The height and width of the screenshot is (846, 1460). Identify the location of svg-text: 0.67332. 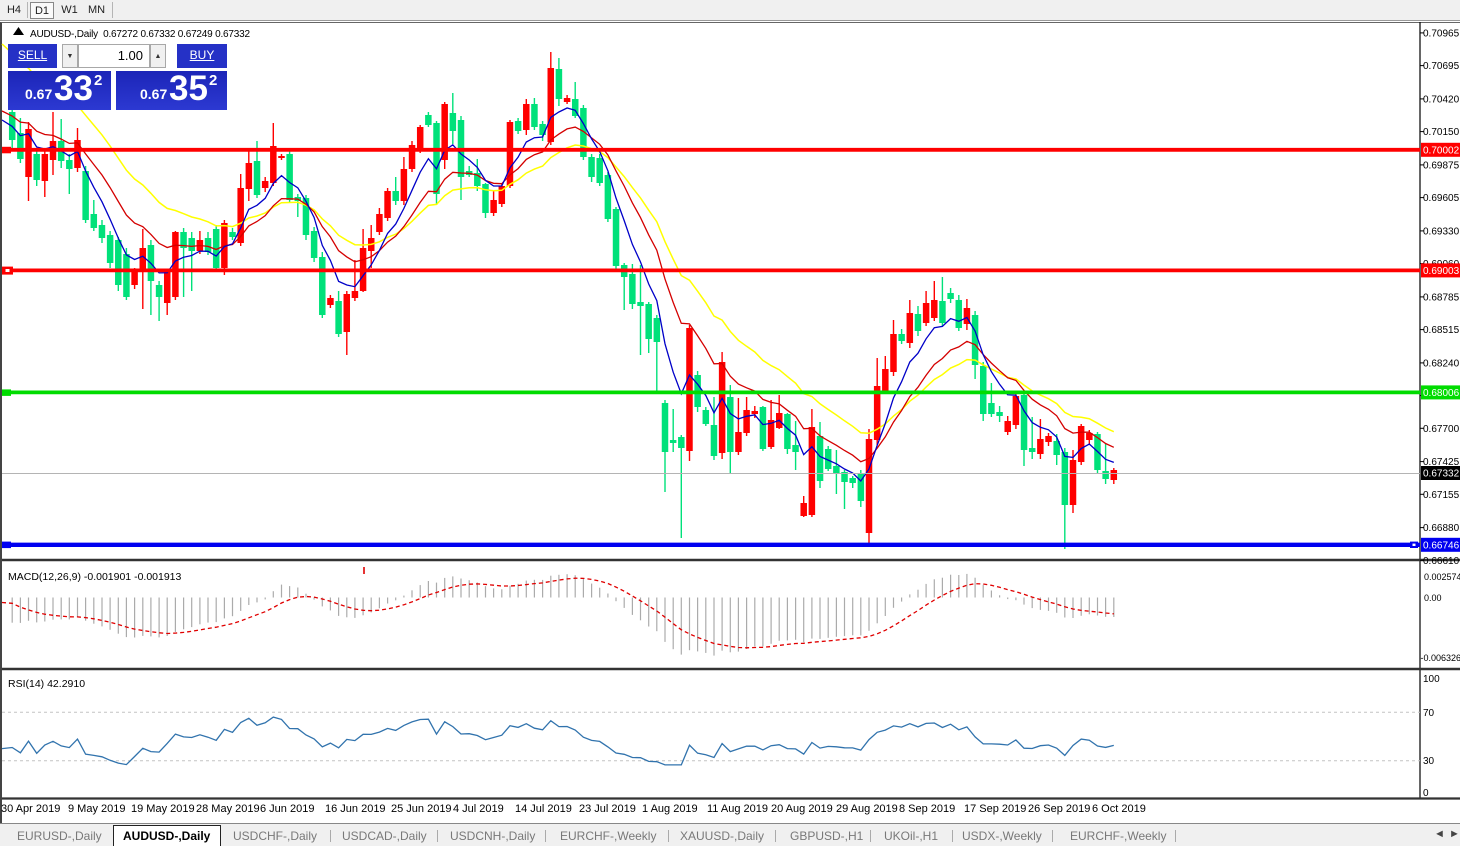
(1441, 474).